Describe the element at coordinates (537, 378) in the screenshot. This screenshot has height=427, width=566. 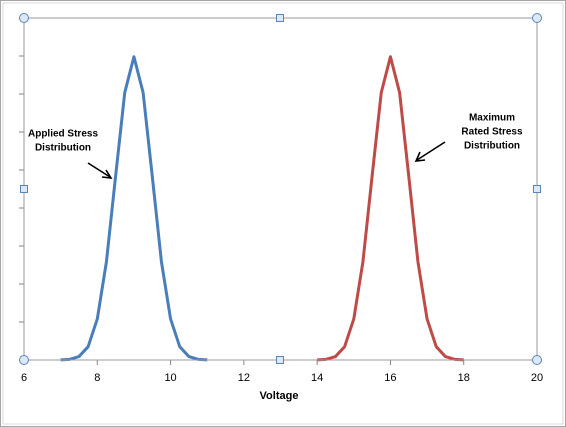
I see `x-tick-label: 20` at that location.